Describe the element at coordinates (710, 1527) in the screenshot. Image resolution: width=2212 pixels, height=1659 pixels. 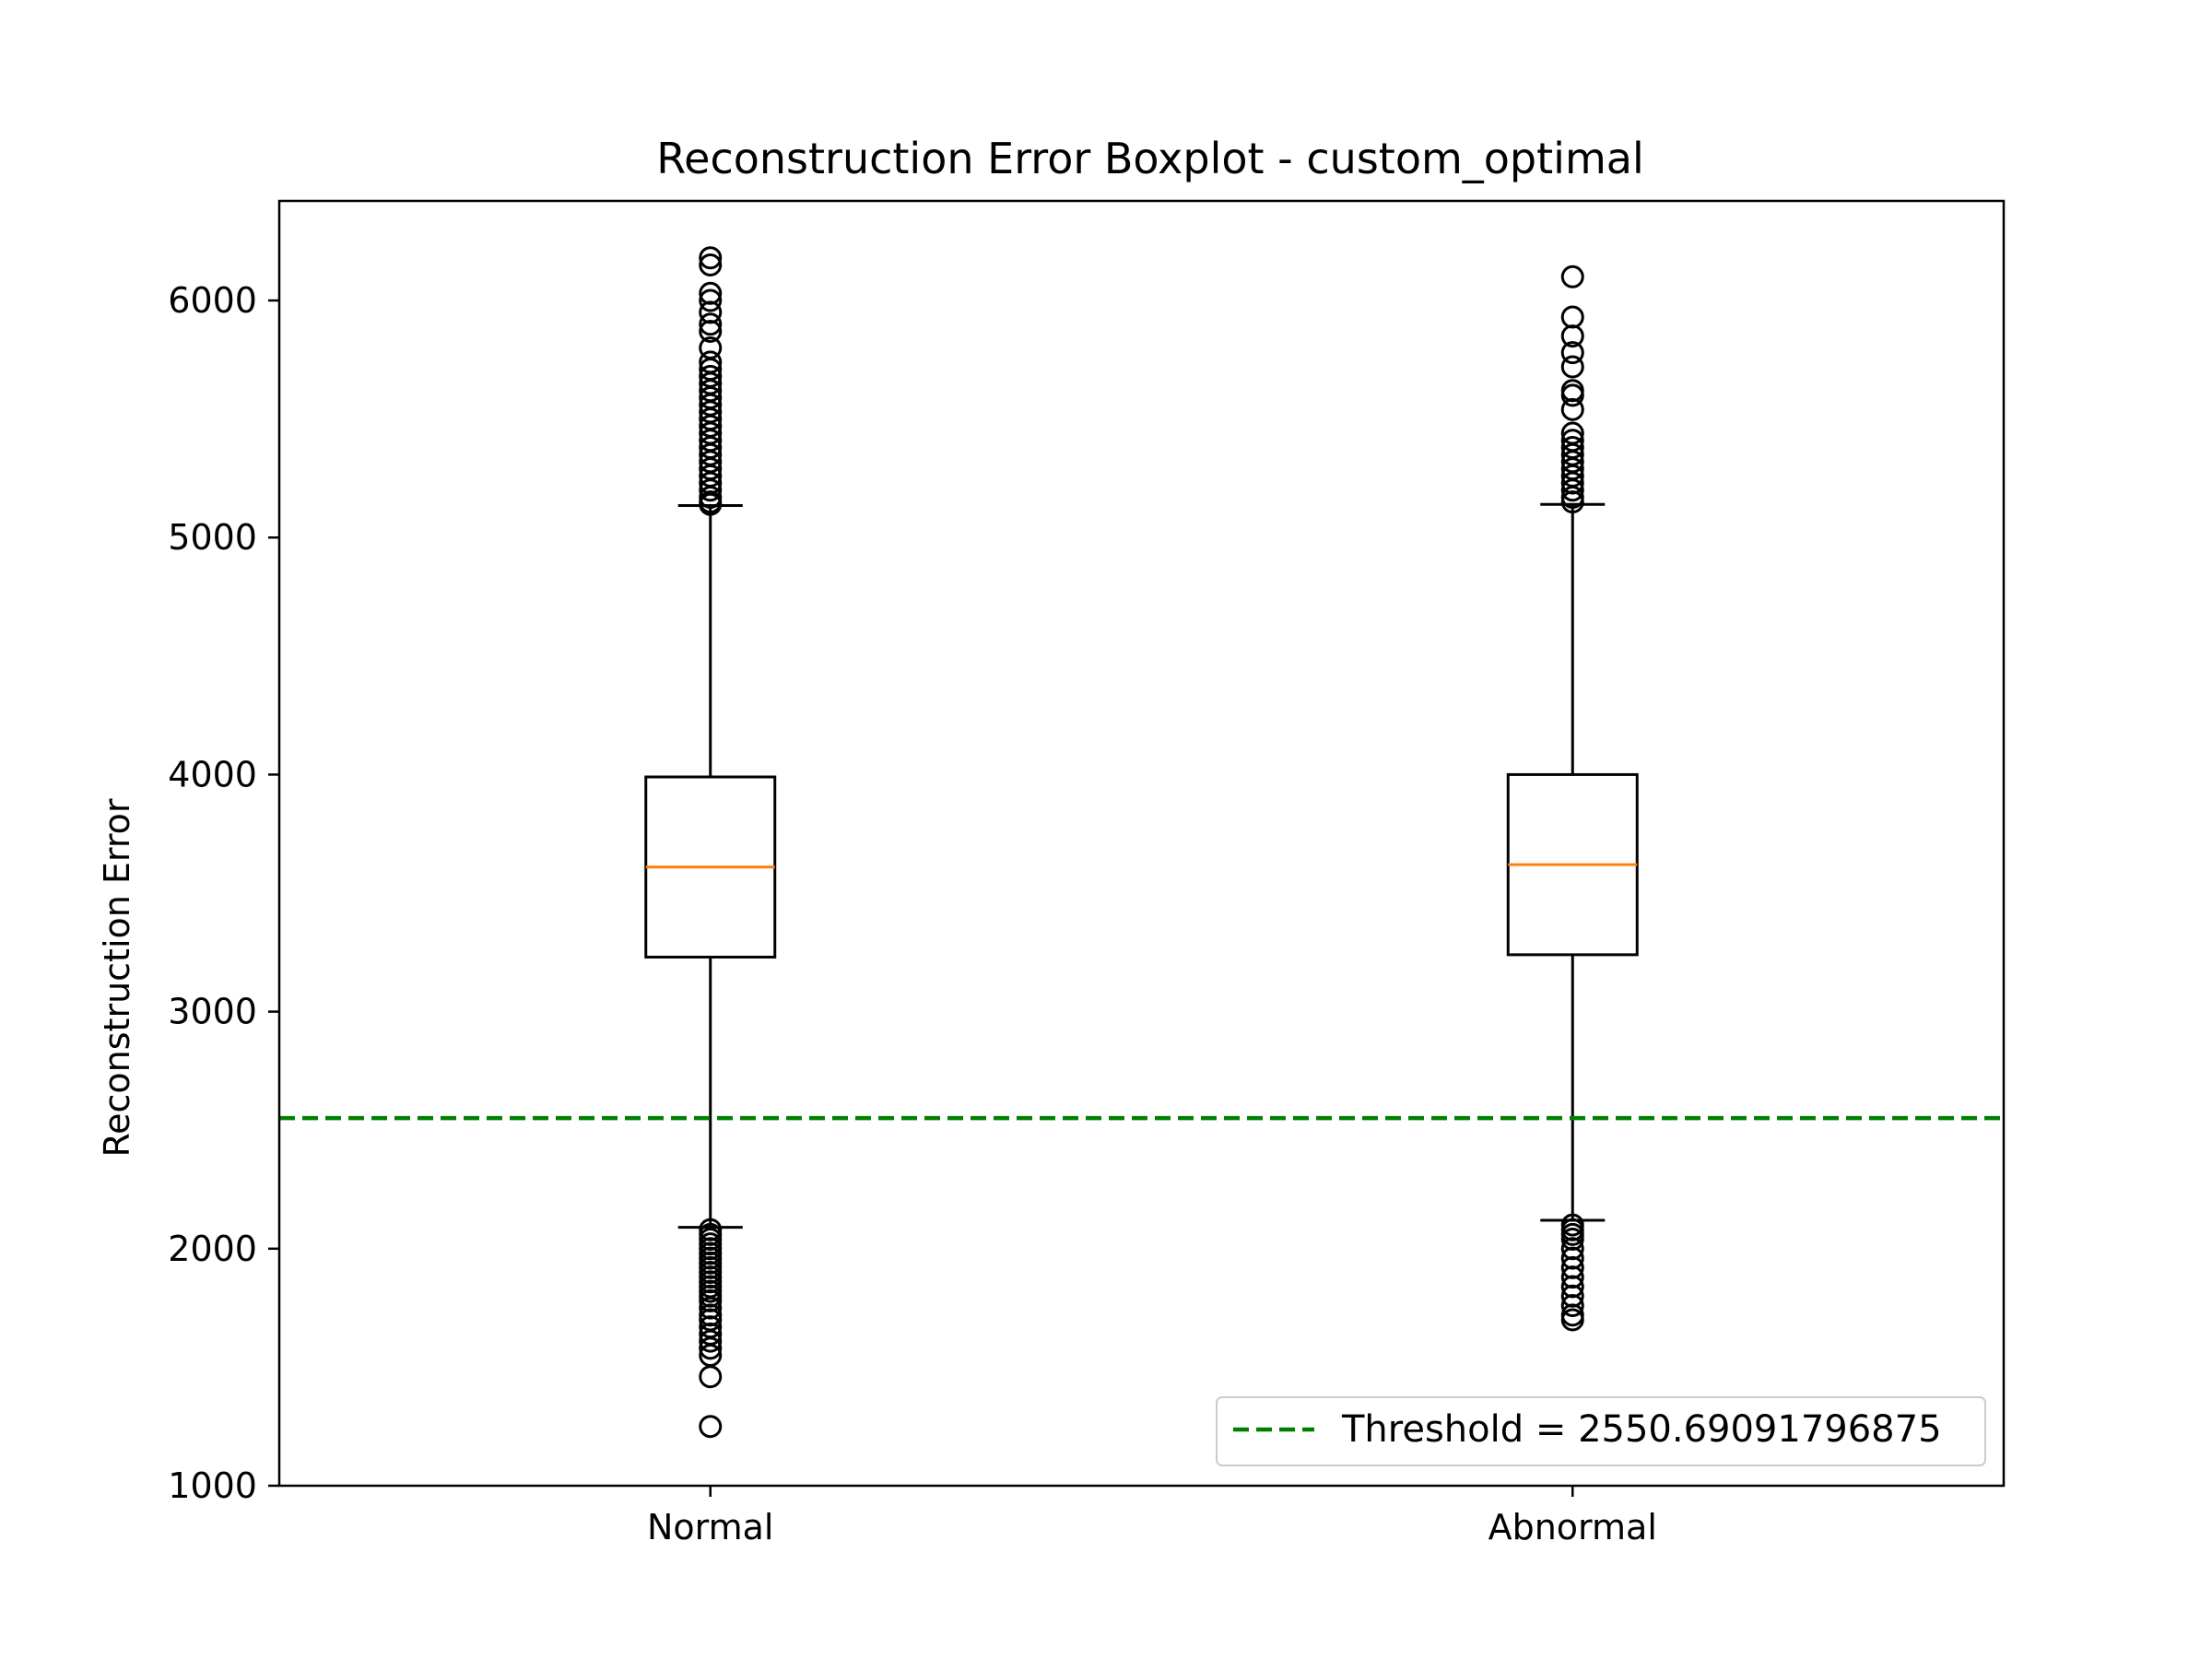
I see `x-tick-label: Normal` at that location.